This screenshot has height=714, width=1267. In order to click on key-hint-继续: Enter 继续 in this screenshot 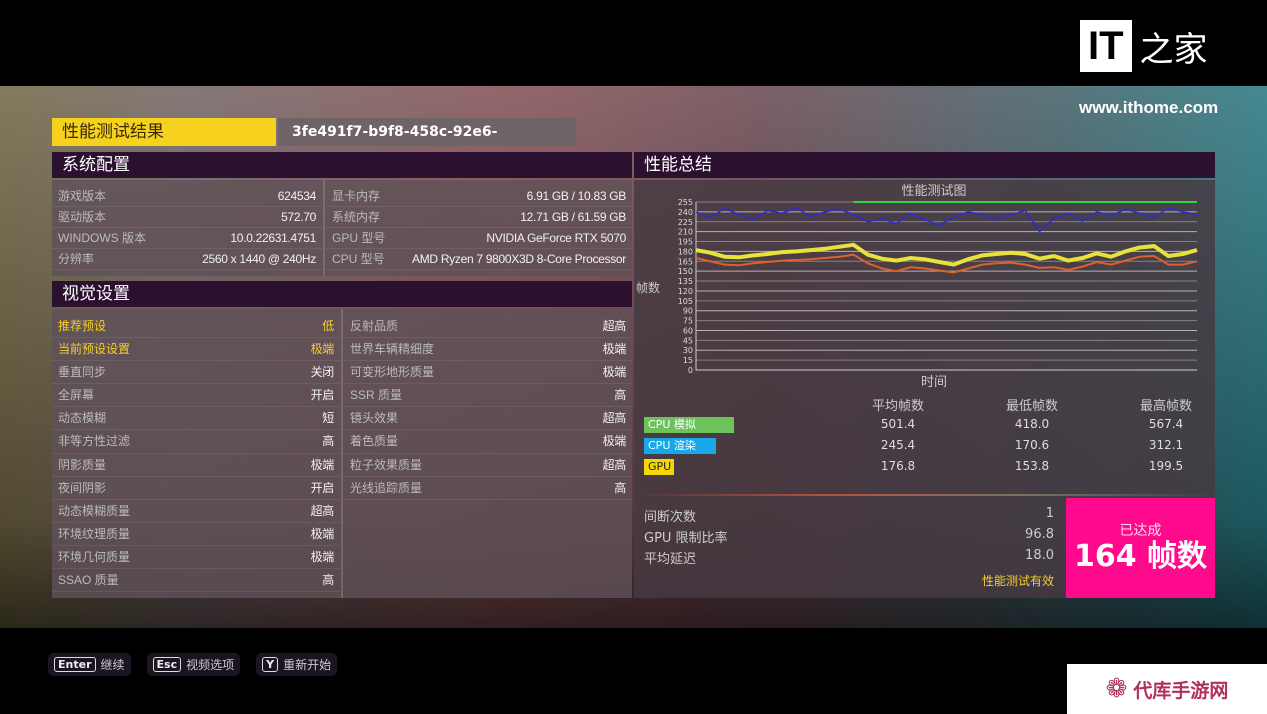, I will do `click(89, 664)`.